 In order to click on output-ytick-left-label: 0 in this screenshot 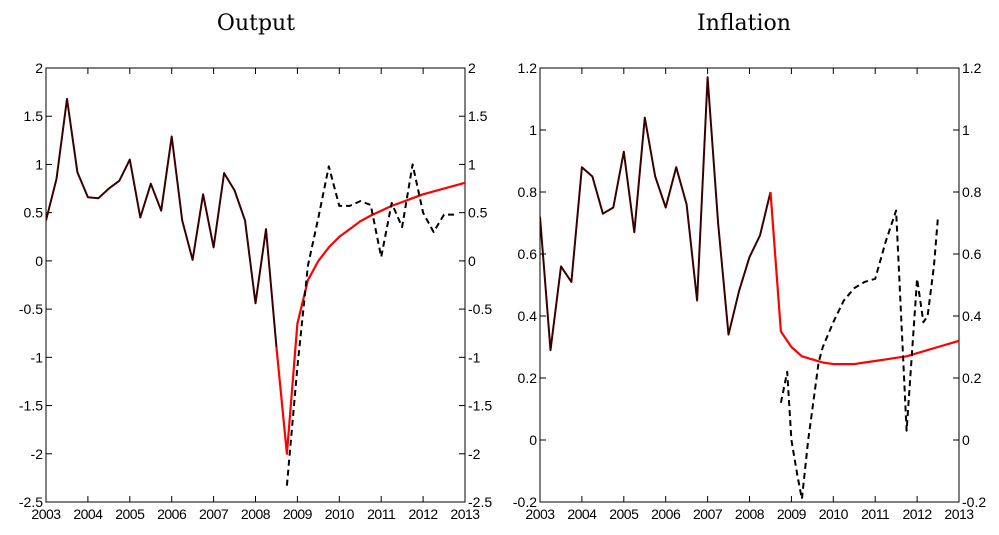, I will do `click(39, 261)`.